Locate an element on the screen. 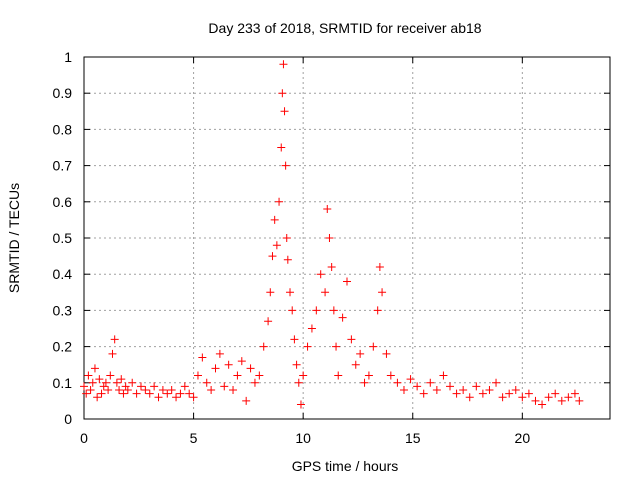  y-tick-label: 0.7 is located at coordinates (63, 166).